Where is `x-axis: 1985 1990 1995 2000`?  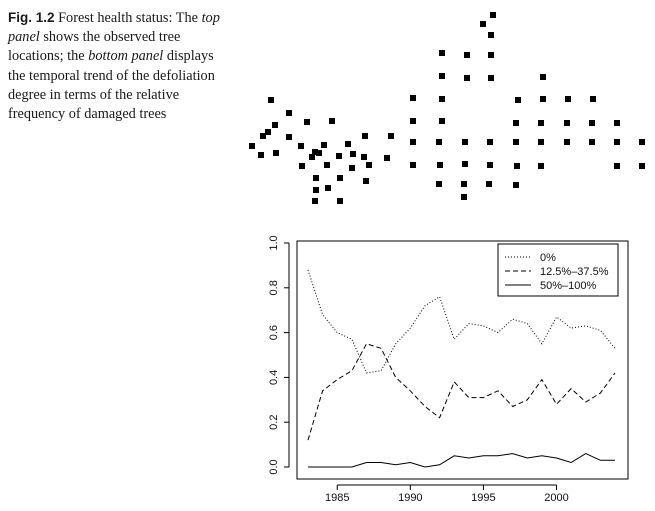
x-axis: 1985 1990 1995 2000 is located at coordinates (447, 494).